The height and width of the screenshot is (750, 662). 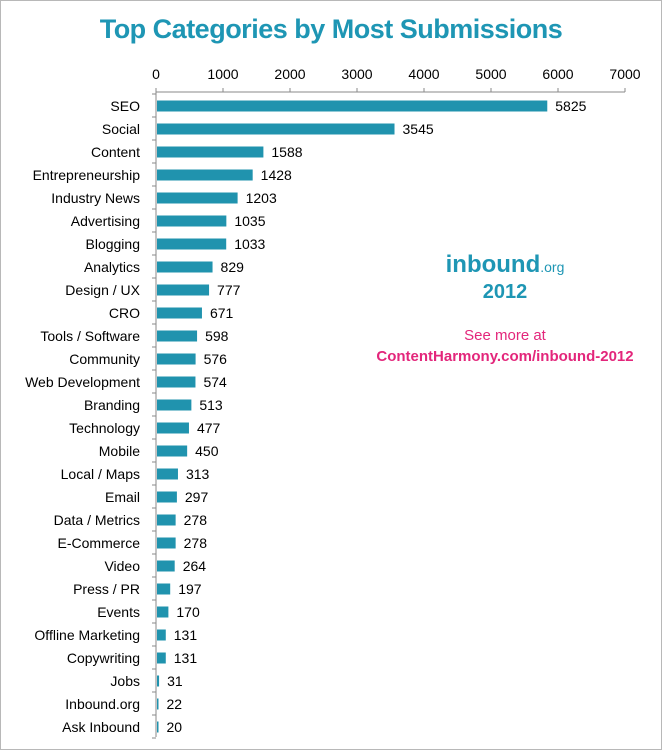 I want to click on category-label: Content, so click(x=115, y=152).